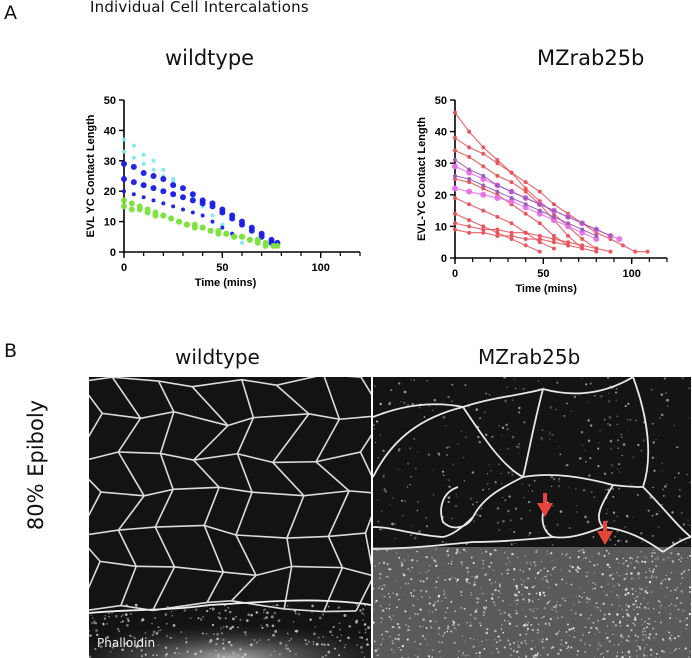  What do you see at coordinates (441, 101) in the screenshot?
I see `y-tick-label: 50` at bounding box center [441, 101].